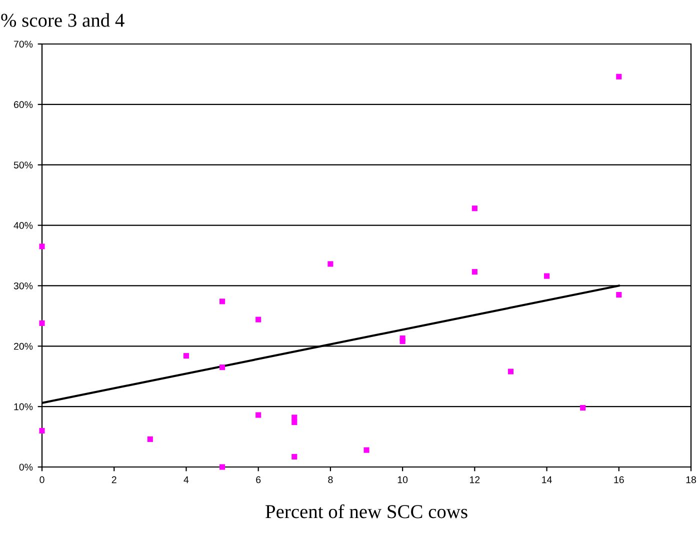 This screenshot has width=698, height=534. What do you see at coordinates (547, 480) in the screenshot?
I see `x-tick-label: 14` at bounding box center [547, 480].